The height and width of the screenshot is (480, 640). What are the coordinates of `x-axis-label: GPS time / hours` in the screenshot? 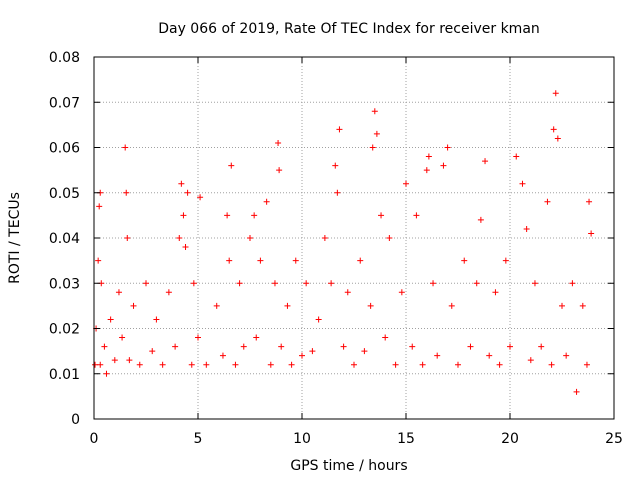 It's located at (348, 466).